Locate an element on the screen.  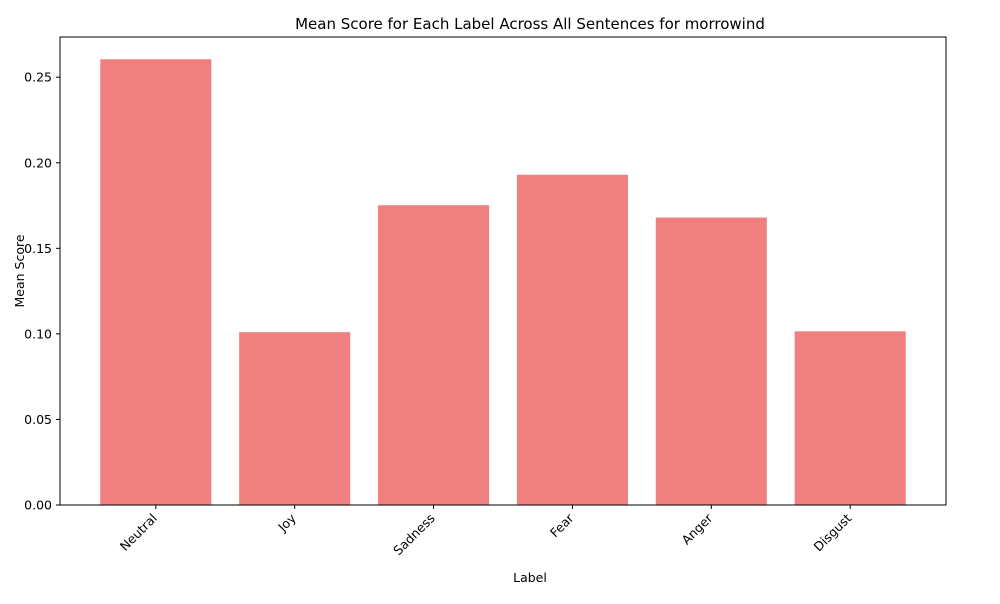
bar-fear is located at coordinates (572, 339).